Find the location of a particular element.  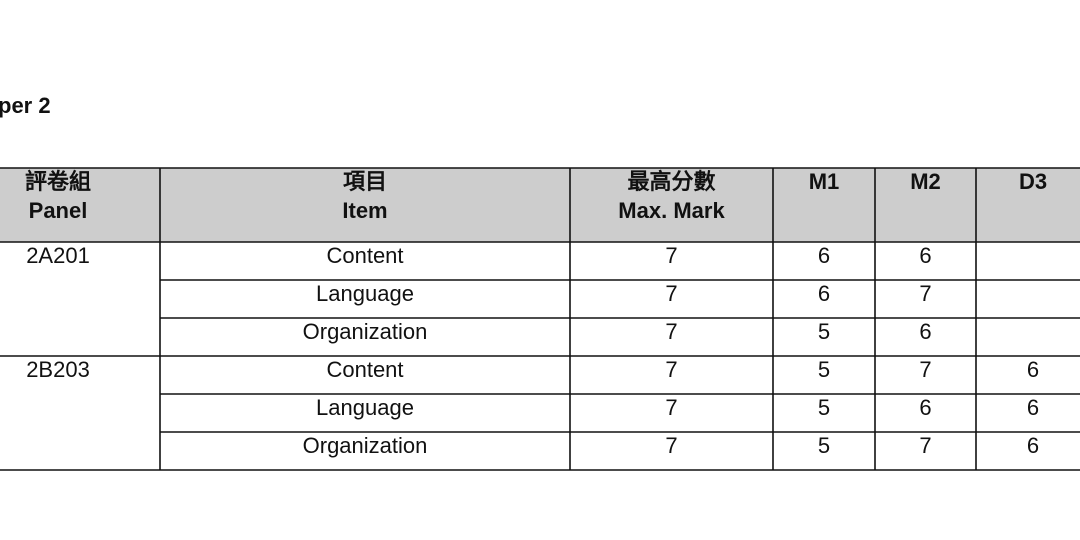

header-cell: Item is located at coordinates (364, 210).